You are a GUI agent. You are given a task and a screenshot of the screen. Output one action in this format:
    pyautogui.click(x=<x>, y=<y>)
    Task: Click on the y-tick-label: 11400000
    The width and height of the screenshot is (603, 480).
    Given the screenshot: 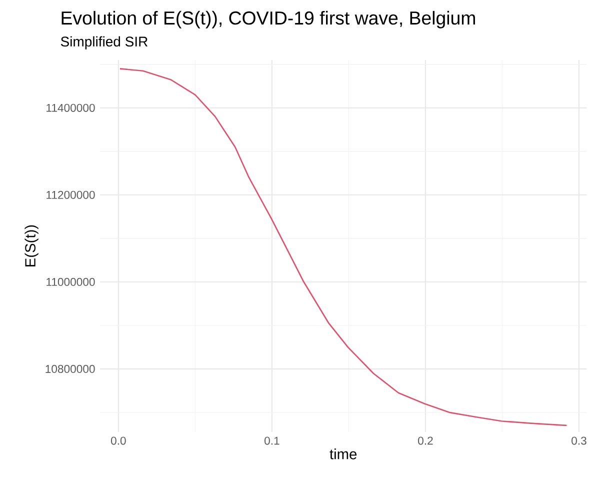 What is the action you would take?
    pyautogui.click(x=70, y=108)
    